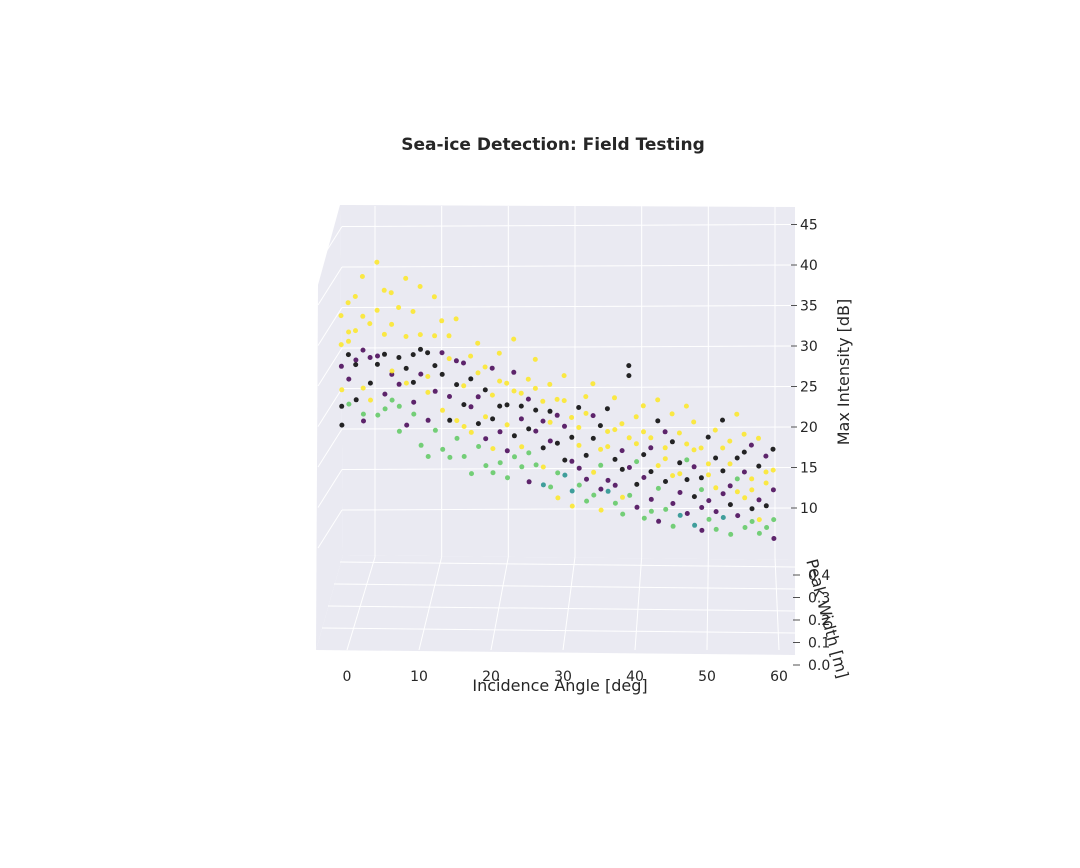  What do you see at coordinates (843, 372) in the screenshot?
I see `z-axis-label: Max Intensity [dB]` at bounding box center [843, 372].